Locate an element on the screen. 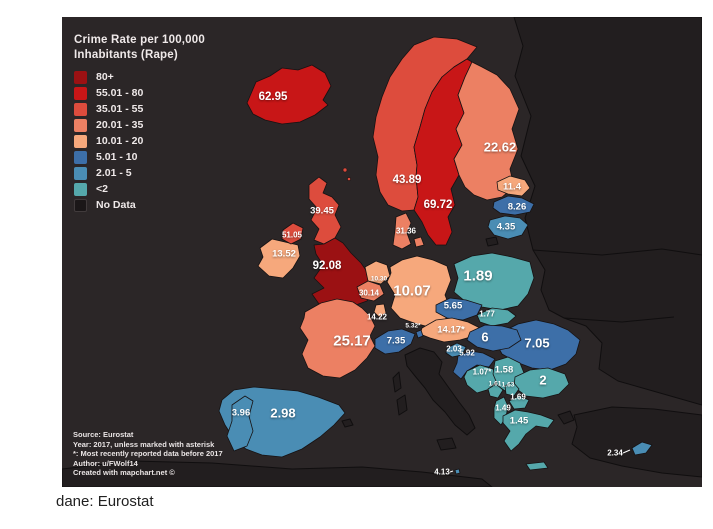  legend-label-no-data: No Data is located at coordinates (116, 205).